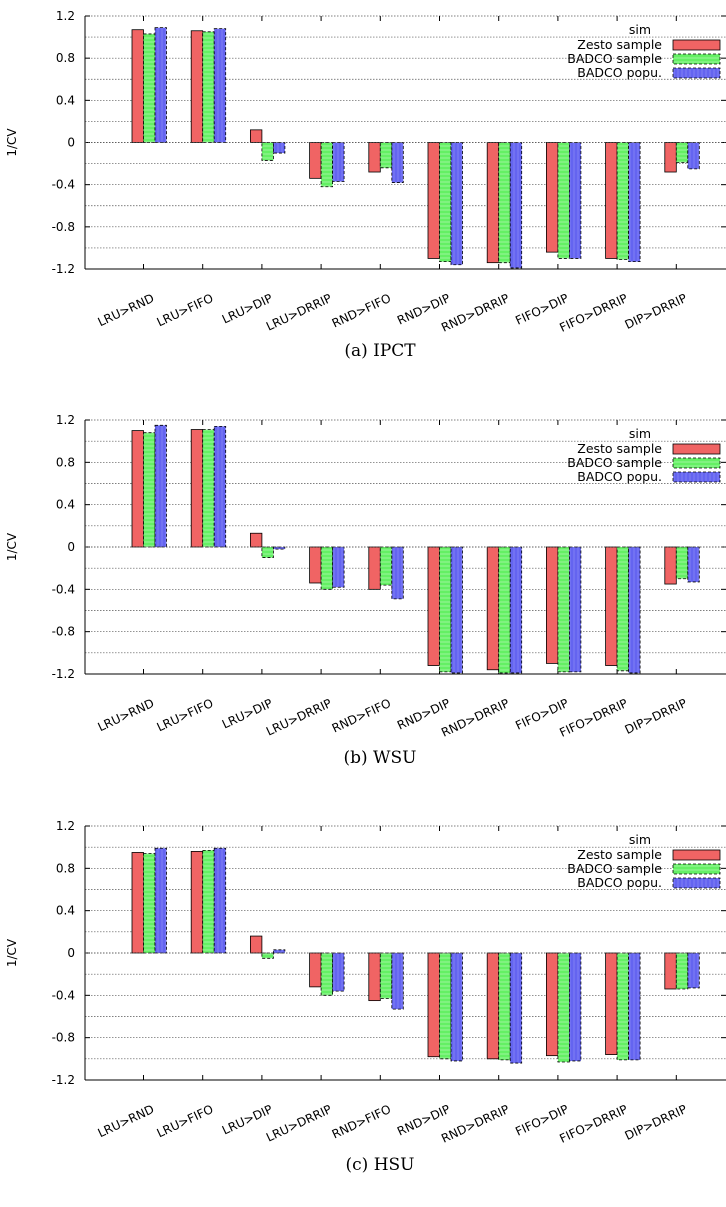 This screenshot has height=1207, width=726. What do you see at coordinates (256, 136) in the screenshot?
I see `bar-zesto-sample-lru-dip` at bounding box center [256, 136].